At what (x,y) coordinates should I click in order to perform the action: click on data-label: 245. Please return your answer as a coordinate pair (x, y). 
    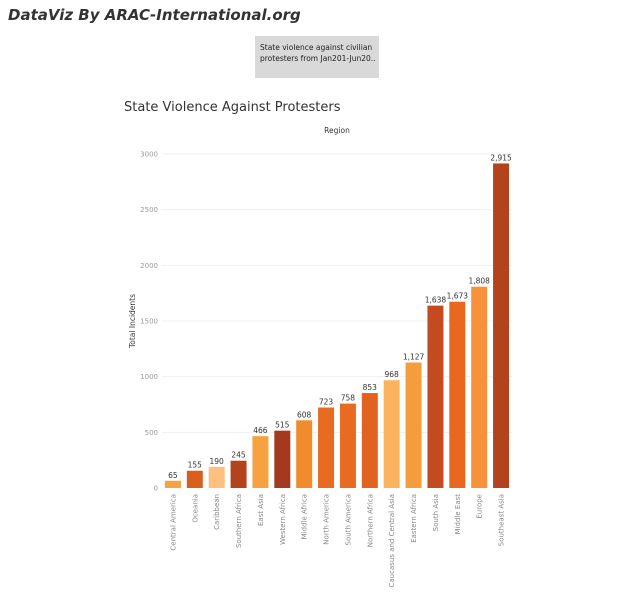
    Looking at the image, I should click on (238, 455).